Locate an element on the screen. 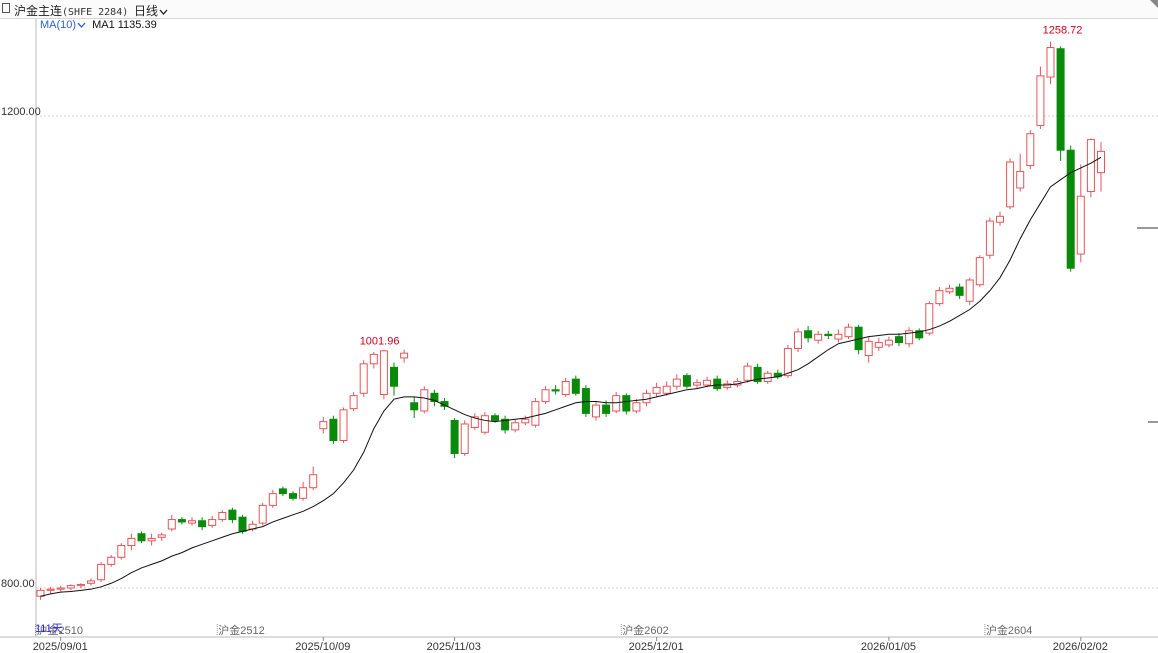  max-price-label: 1258.72 is located at coordinates (1063, 31).